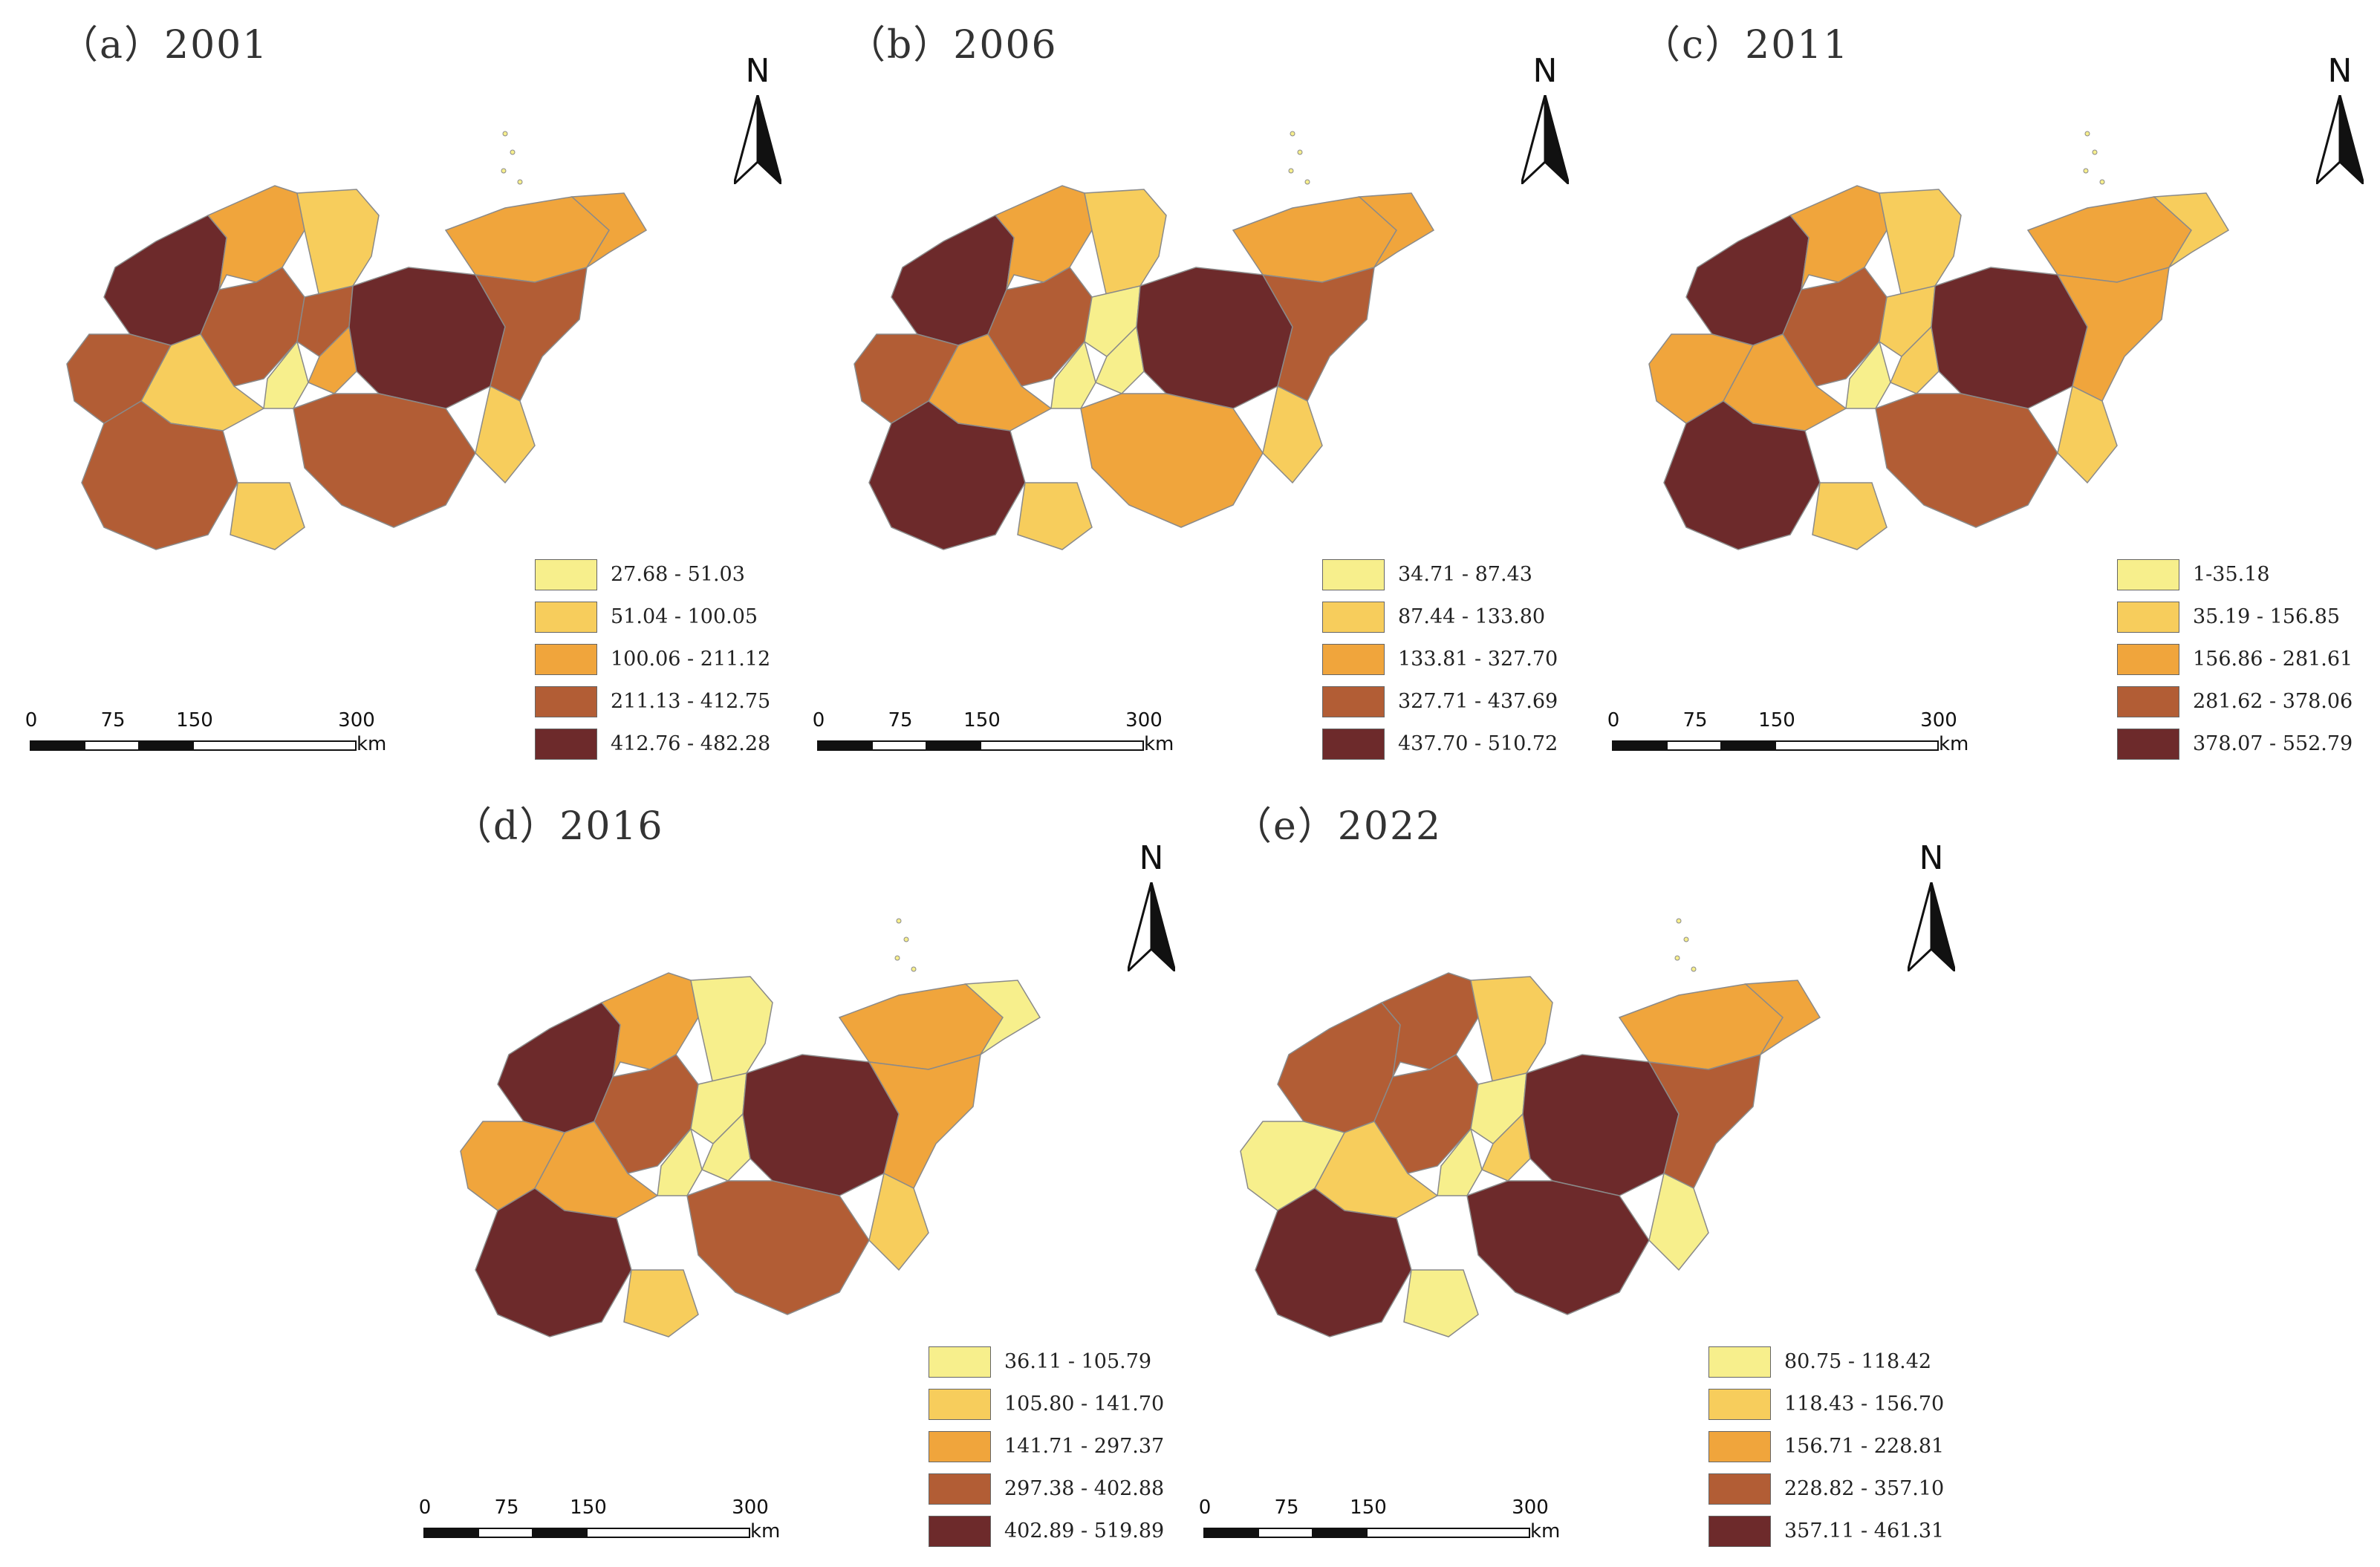 The image size is (2380, 1567). I want to click on legend-item: 297.38 - 402.88, so click(1047, 1488).